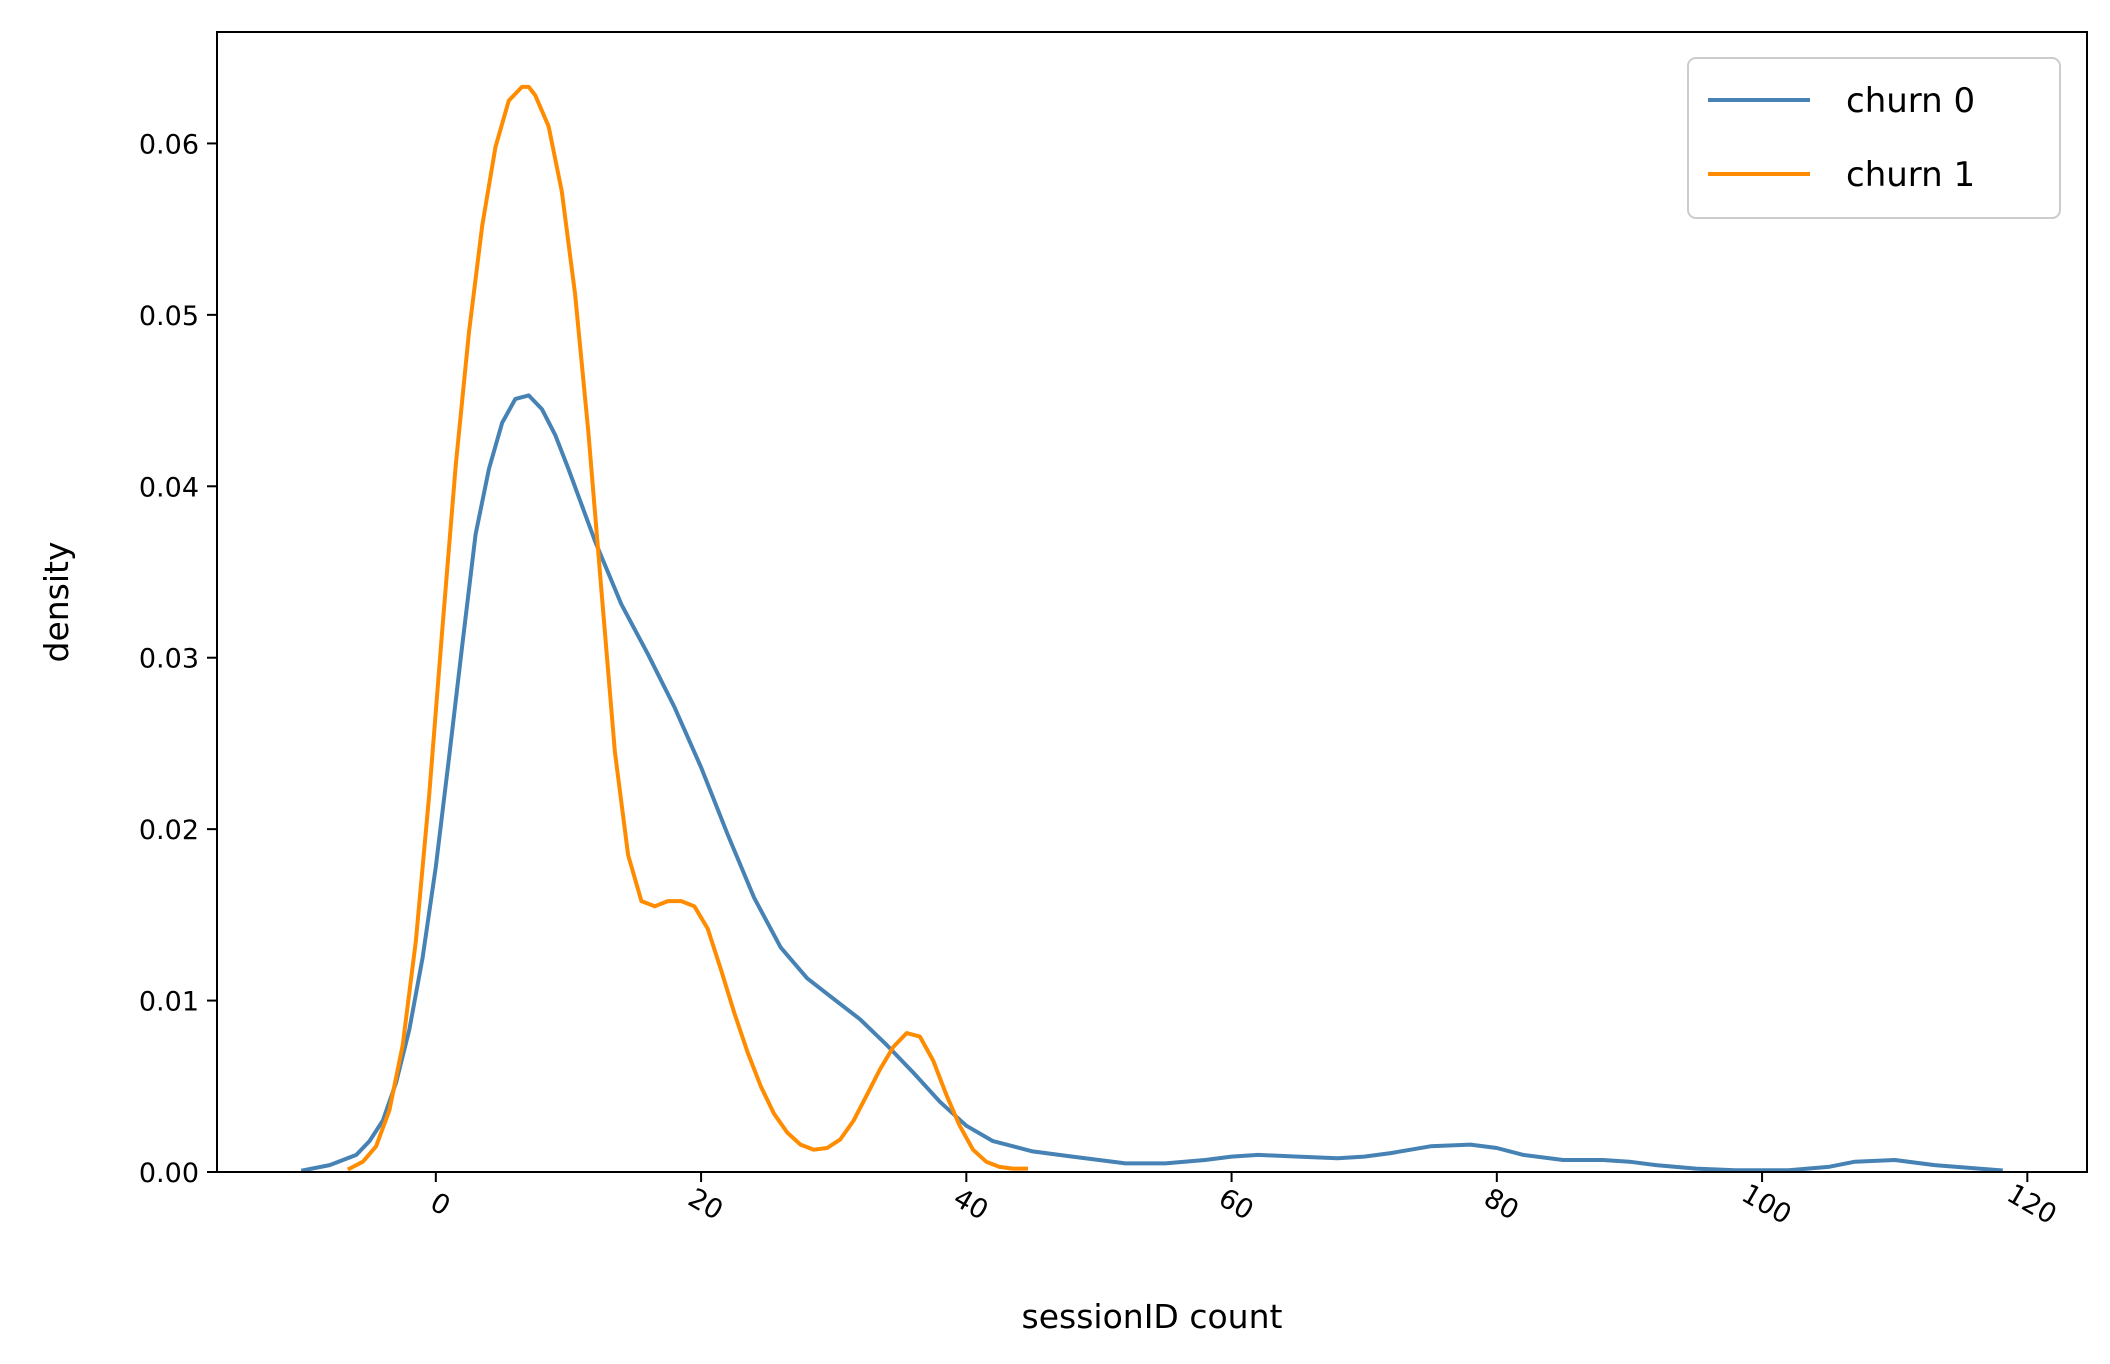 This screenshot has height=1364, width=2110. Describe the element at coordinates (169, 316) in the screenshot. I see `y-tick-label: 0.05` at that location.